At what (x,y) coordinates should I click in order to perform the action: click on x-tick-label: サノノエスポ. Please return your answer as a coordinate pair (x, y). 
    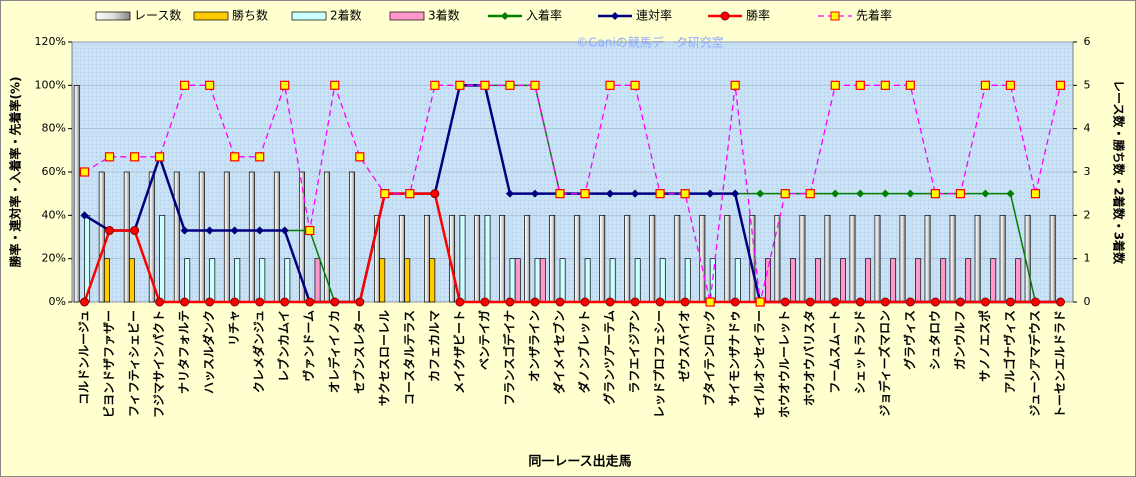
    Looking at the image, I should click on (984, 346).